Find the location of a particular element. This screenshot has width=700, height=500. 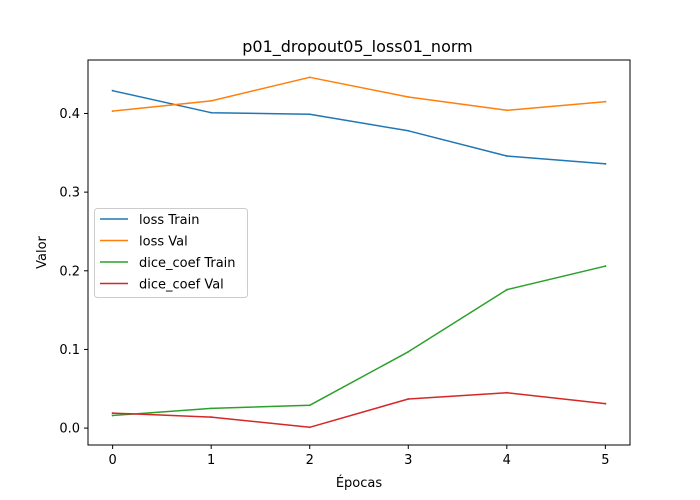

x-tick-label: 4 is located at coordinates (507, 460).